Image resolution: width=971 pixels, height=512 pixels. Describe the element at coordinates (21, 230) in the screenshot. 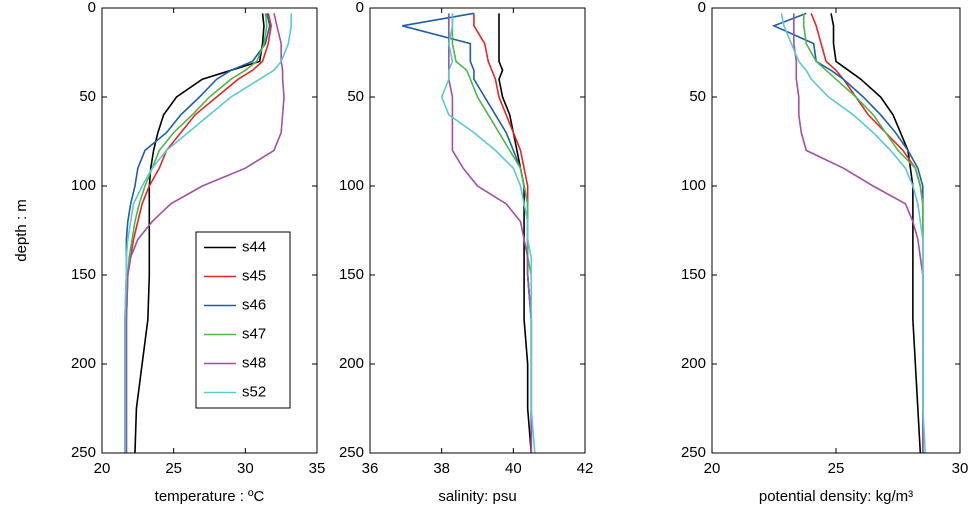

I see `y-axis-label: depth : m` at that location.